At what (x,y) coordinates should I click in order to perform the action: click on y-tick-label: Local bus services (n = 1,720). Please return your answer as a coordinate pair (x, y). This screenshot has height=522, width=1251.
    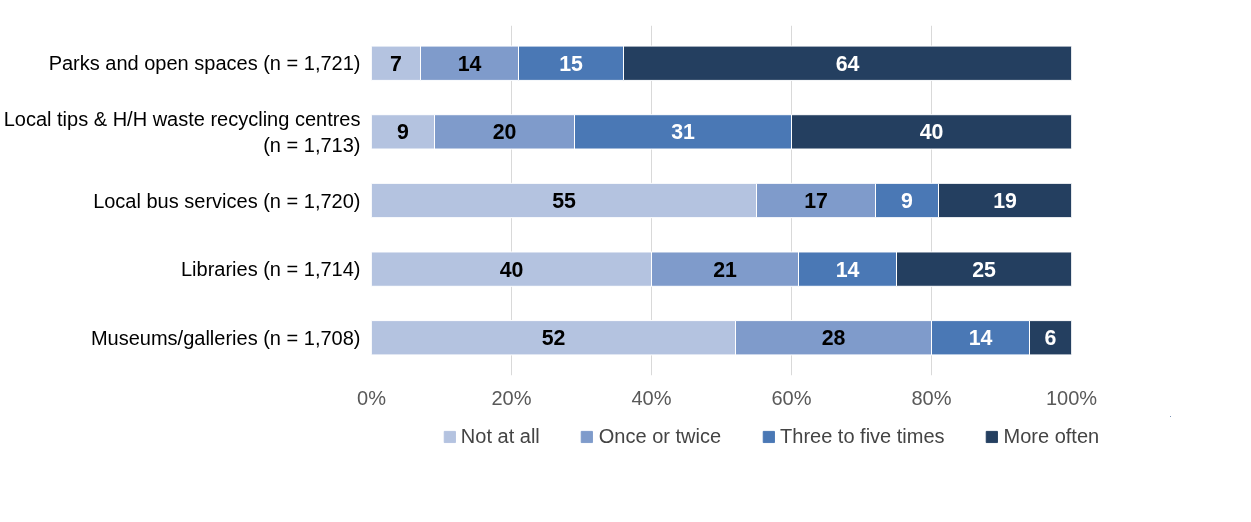
    Looking at the image, I should click on (227, 200).